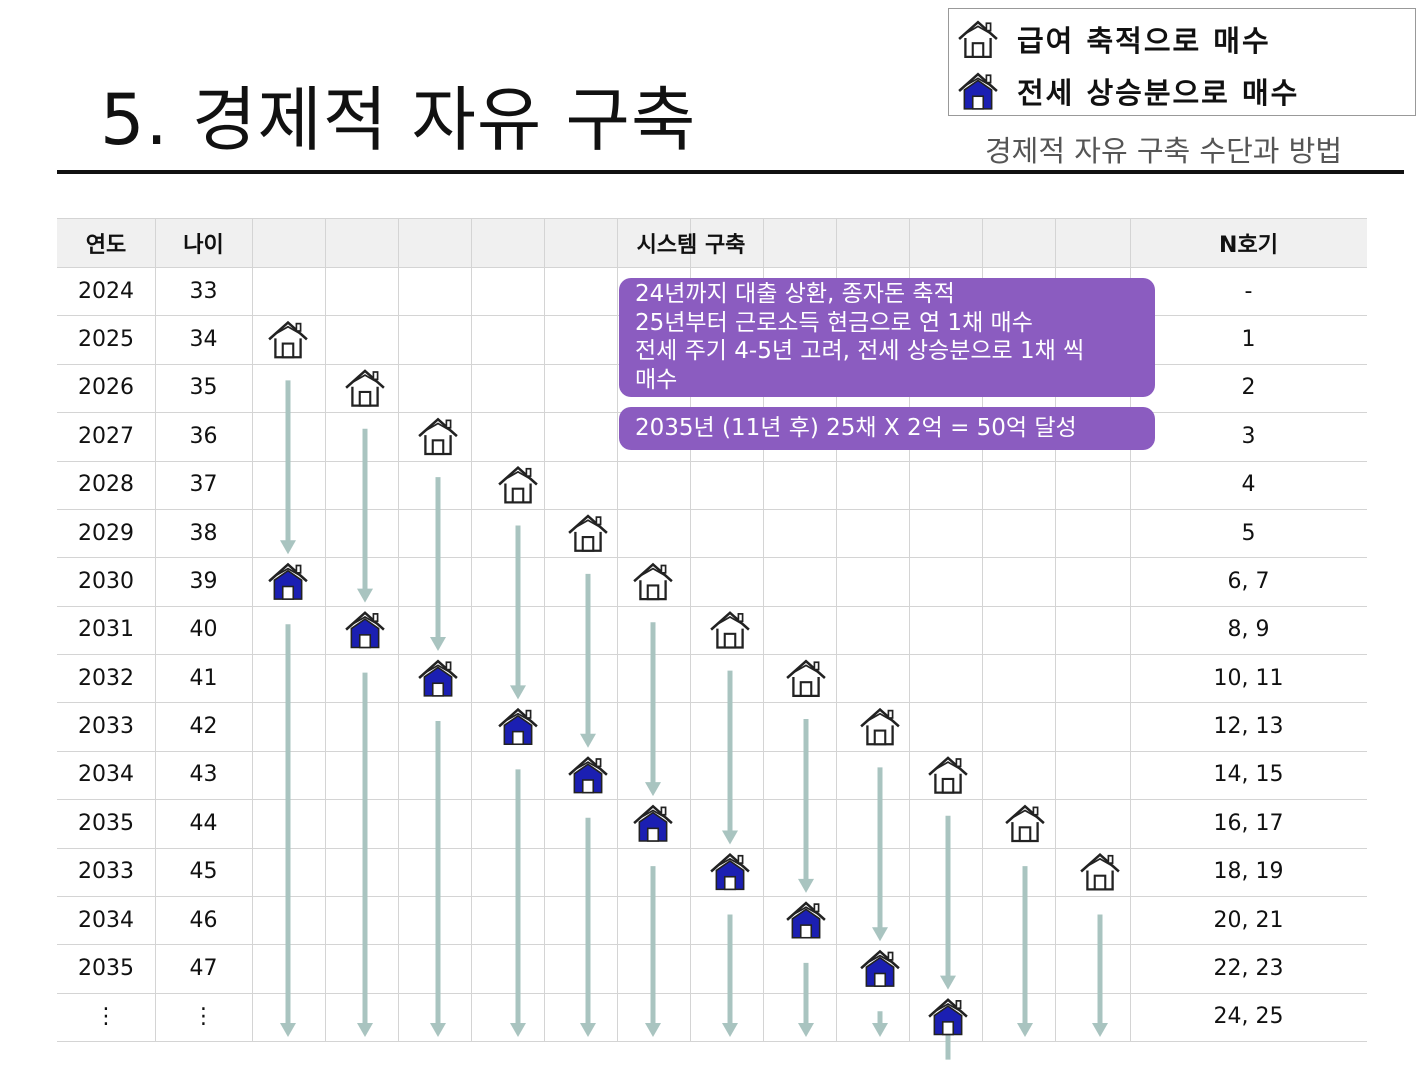 The image size is (1425, 1069). I want to click on title-rule, so click(730, 172).